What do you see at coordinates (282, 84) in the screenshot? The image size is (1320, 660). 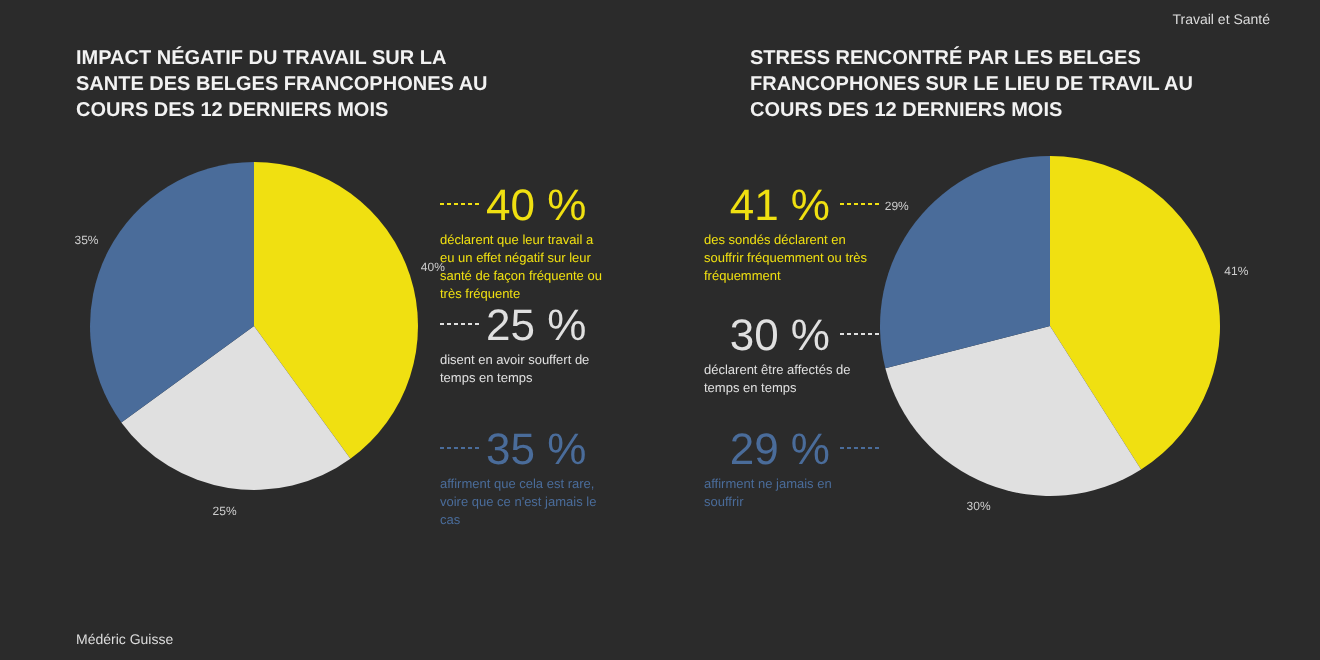 I see `chart-title: IMPACT NÉGATIF DU TRAVAIL SUR LA SANTE DES BELGES FRANCOPHONES AU COURS DES 12 DERNIERS MOIS` at bounding box center [282, 84].